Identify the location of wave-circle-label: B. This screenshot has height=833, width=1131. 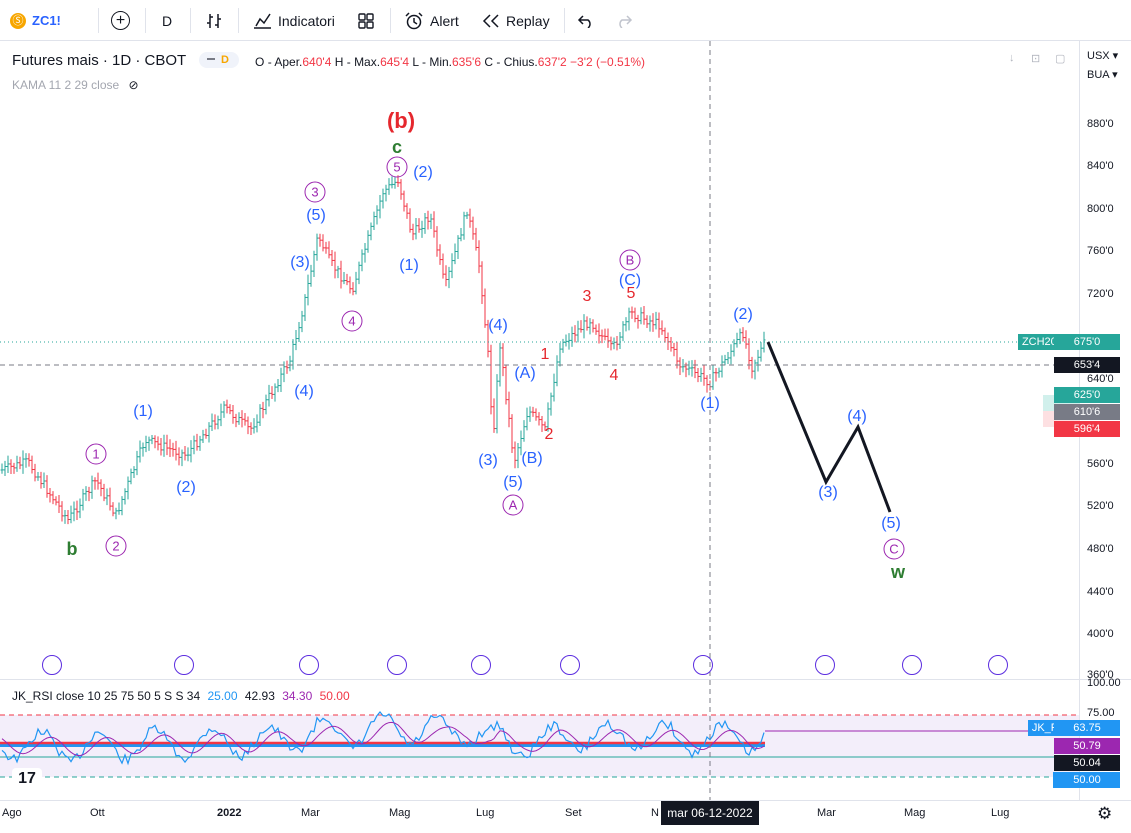
(630, 260).